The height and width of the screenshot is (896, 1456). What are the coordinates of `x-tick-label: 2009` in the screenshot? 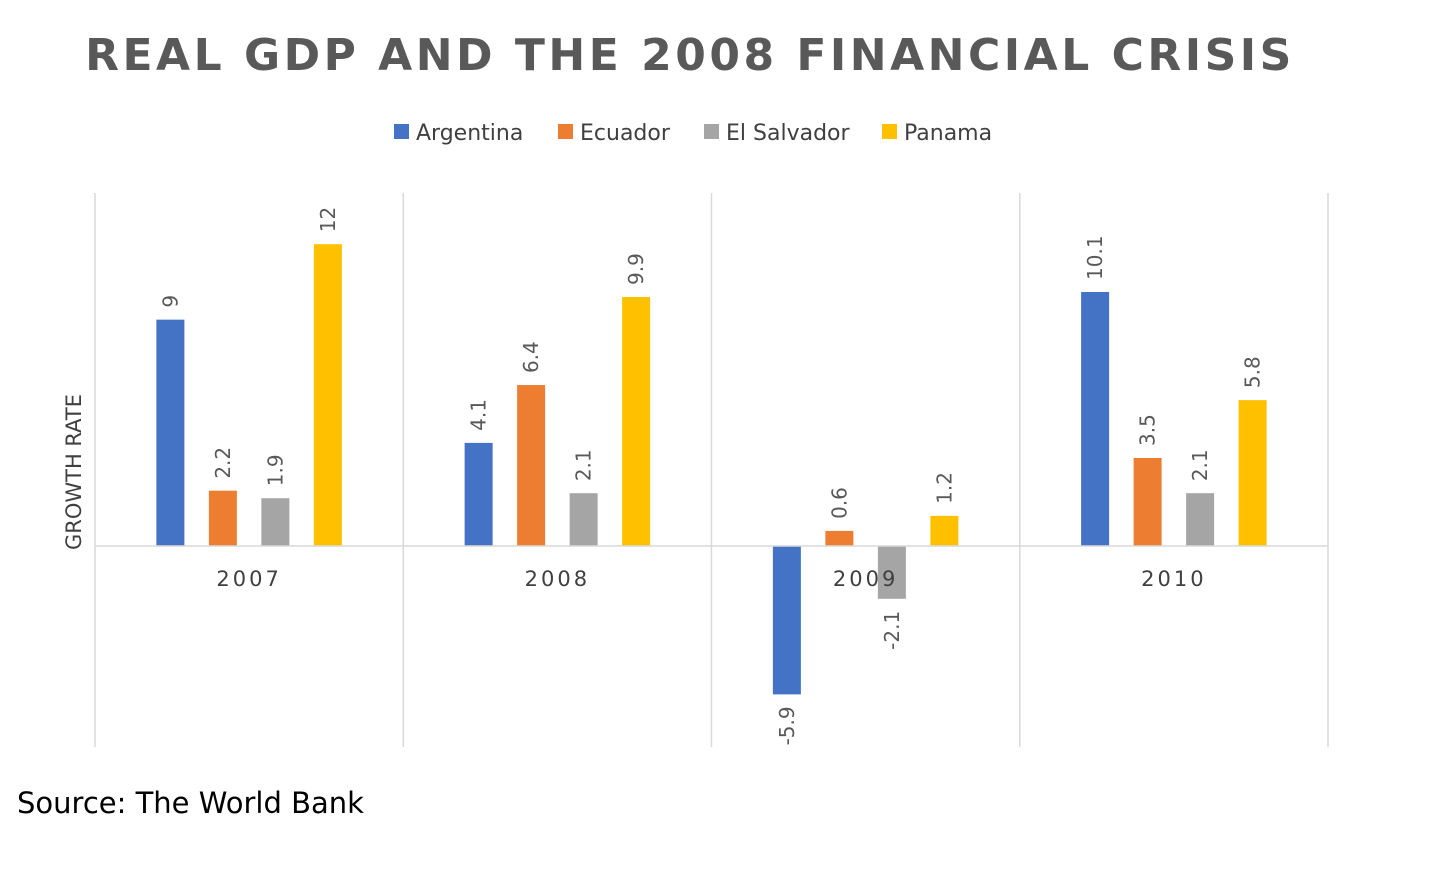 It's located at (865, 579).